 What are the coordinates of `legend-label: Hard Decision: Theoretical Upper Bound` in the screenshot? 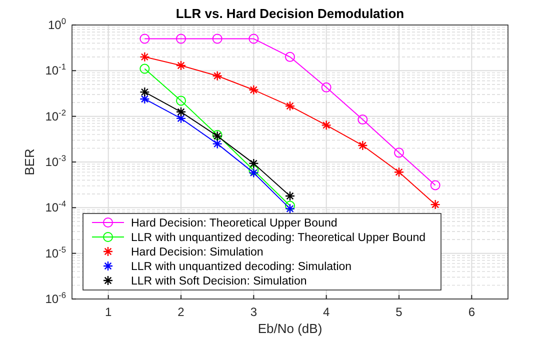 It's located at (234, 224).